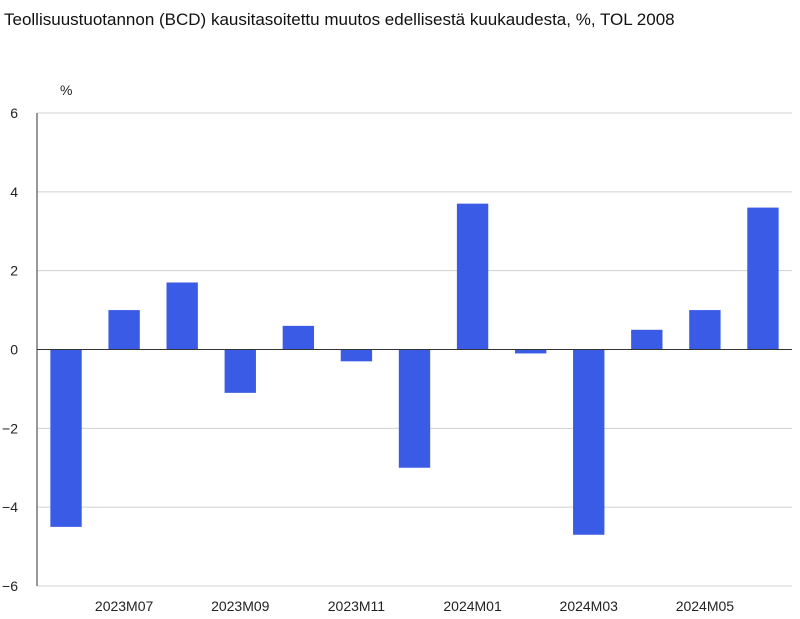 The height and width of the screenshot is (619, 800). Describe the element at coordinates (14, 113) in the screenshot. I see `y-tick-label: 6` at that location.